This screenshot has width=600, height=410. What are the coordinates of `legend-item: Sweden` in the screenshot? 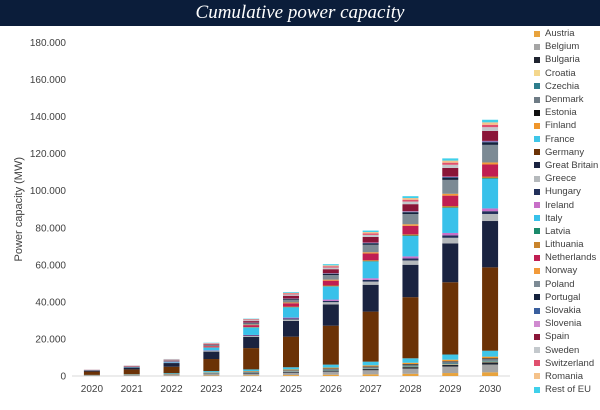 It's located at (567, 350).